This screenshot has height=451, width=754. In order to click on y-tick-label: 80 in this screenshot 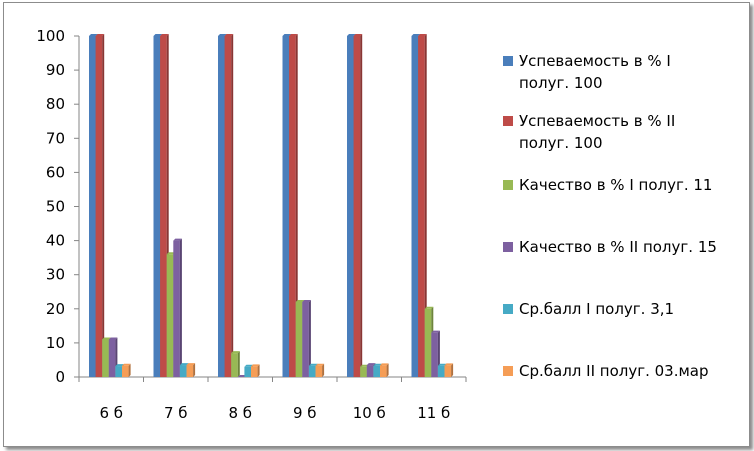, I will do `click(55, 104)`.